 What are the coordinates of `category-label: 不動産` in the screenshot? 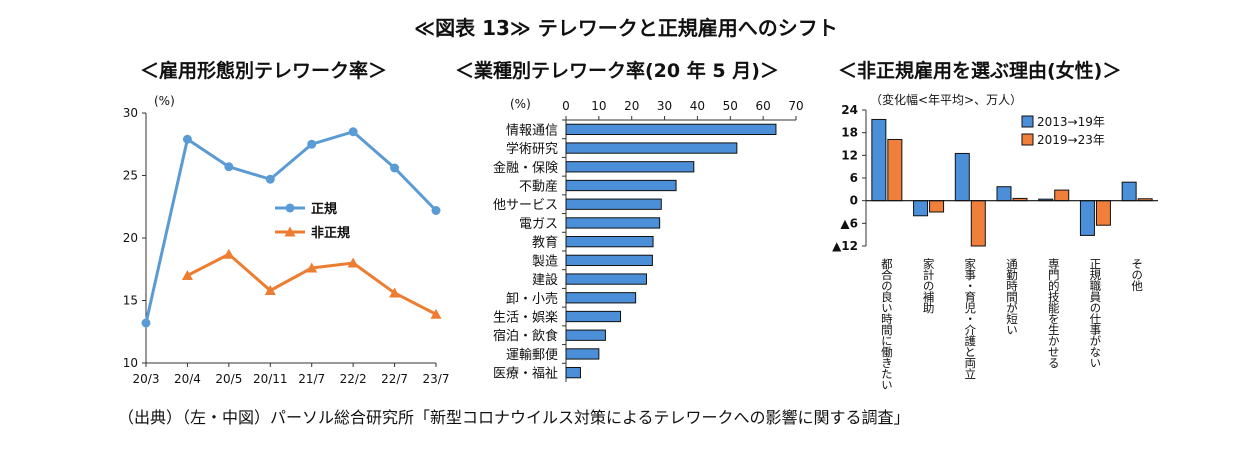 It's located at (538, 187).